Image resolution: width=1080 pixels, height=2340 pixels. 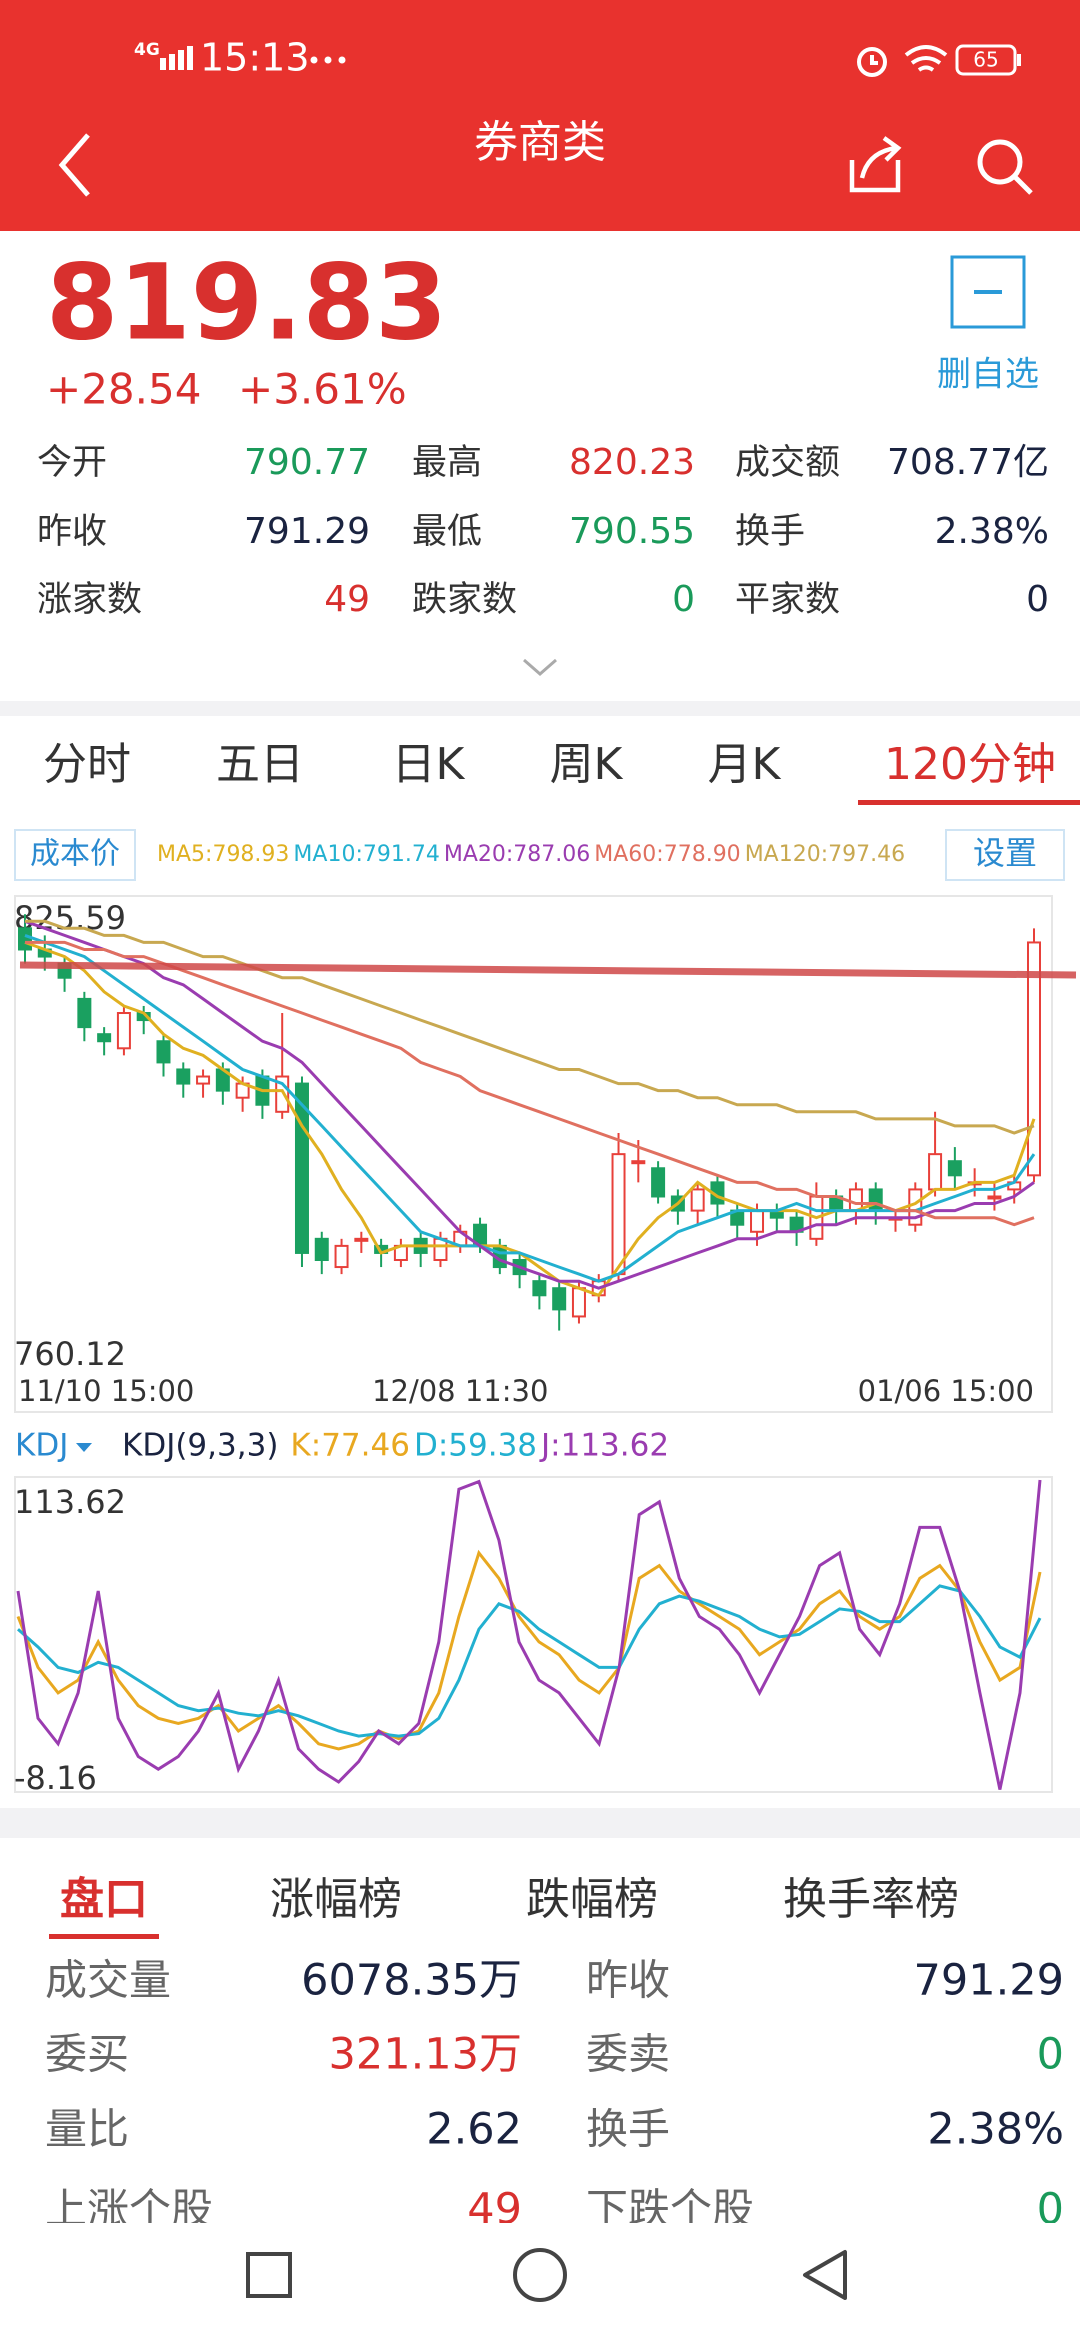 I want to click on cost-label: 成本价, so click(x=75, y=854).